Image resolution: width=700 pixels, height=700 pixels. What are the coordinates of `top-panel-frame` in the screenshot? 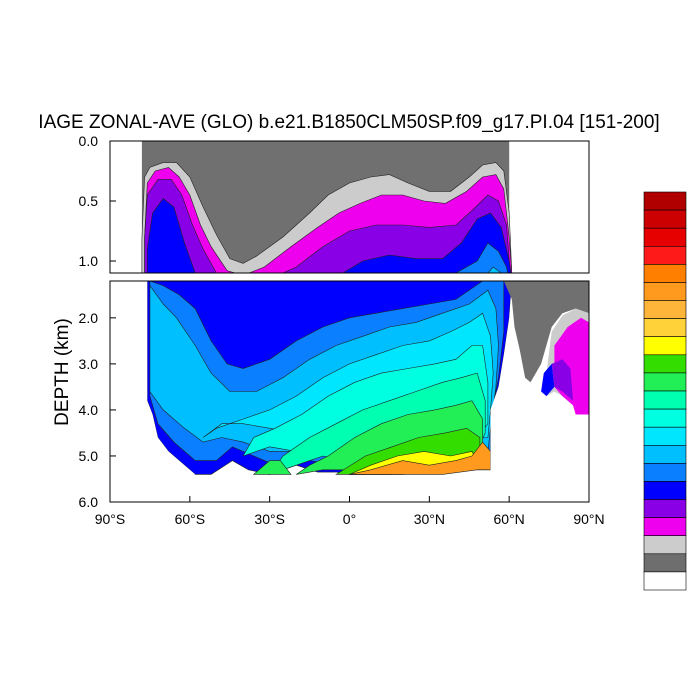 It's located at (349, 207).